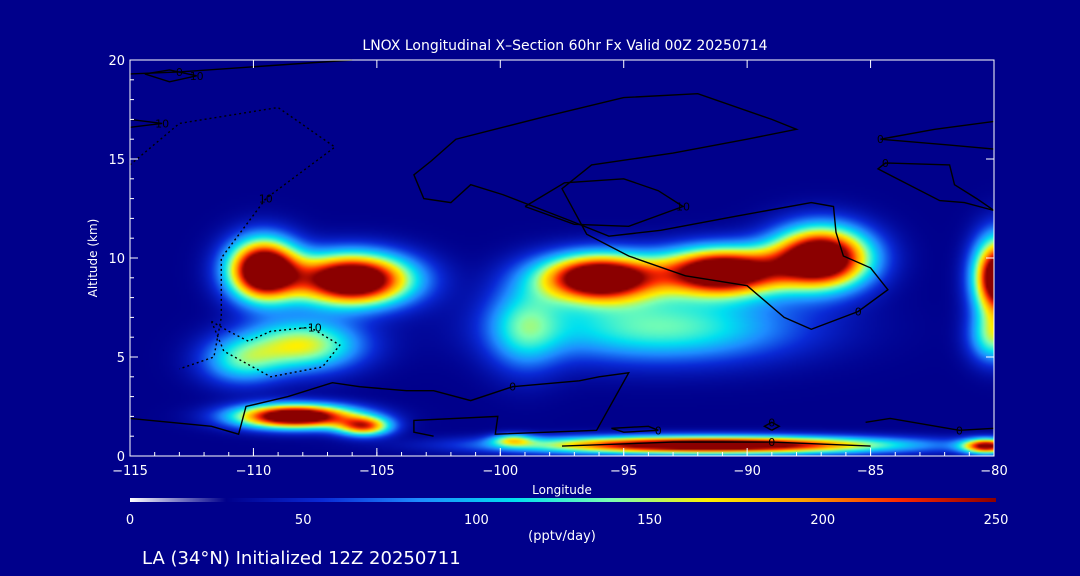 The width and height of the screenshot is (1080, 576). What do you see at coordinates (996, 520) in the screenshot?
I see `colorbar-tick-label: 250` at bounding box center [996, 520].